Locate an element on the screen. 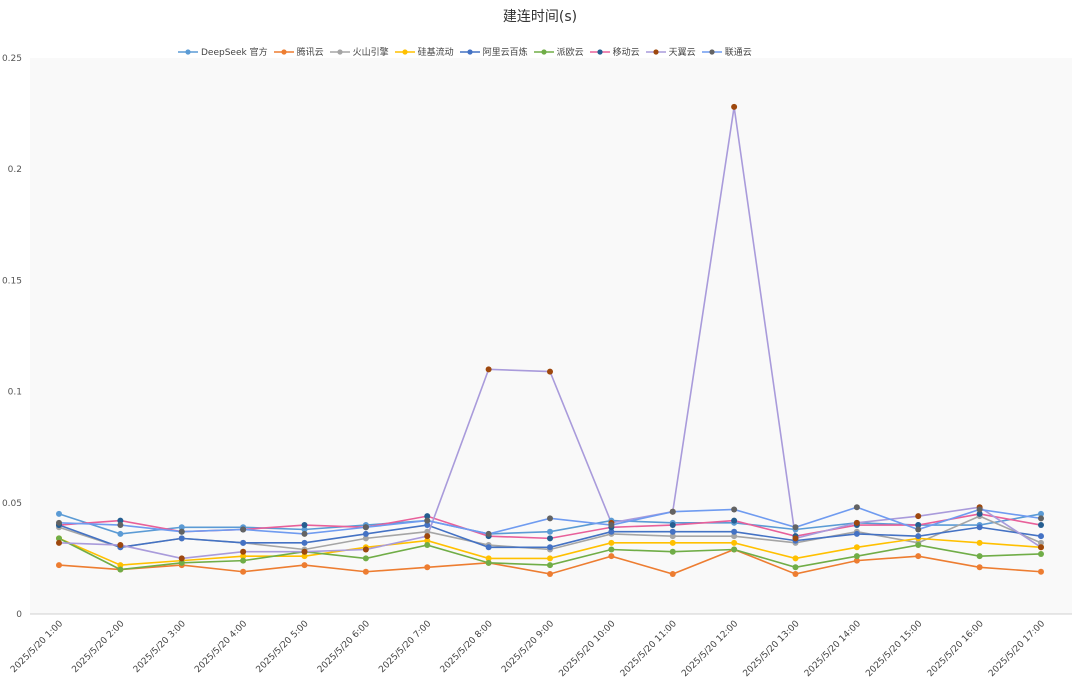 The height and width of the screenshot is (684, 1080). legend-item: 派欧云 is located at coordinates (558, 51).